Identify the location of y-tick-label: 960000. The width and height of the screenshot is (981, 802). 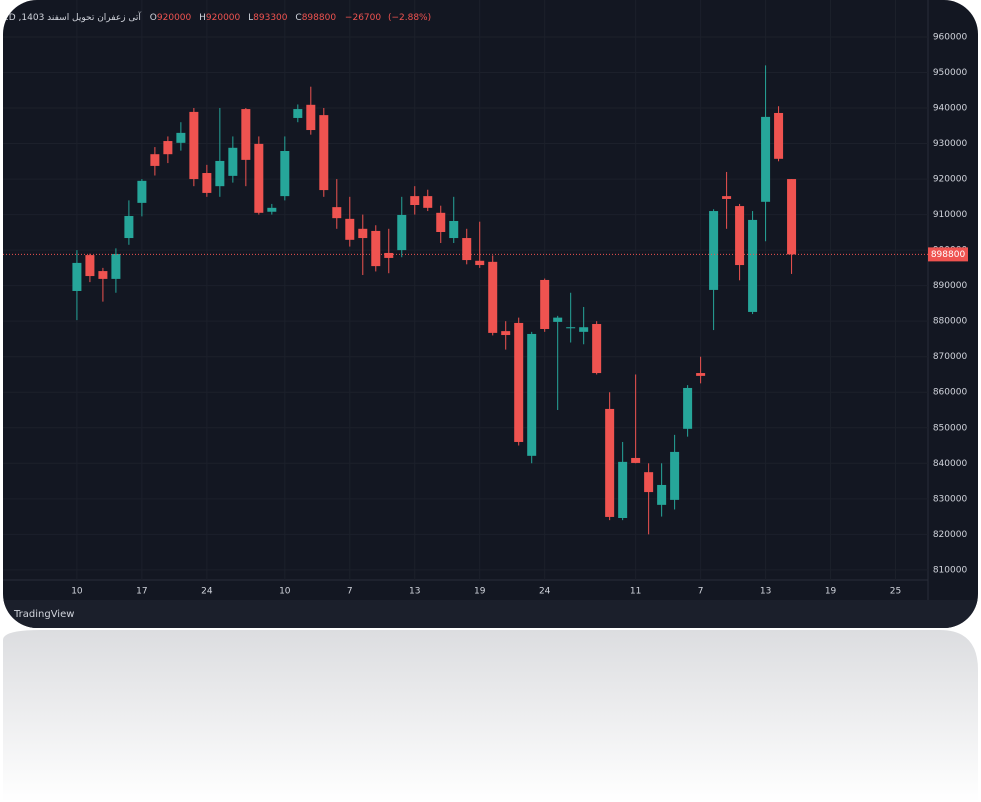
(950, 37).